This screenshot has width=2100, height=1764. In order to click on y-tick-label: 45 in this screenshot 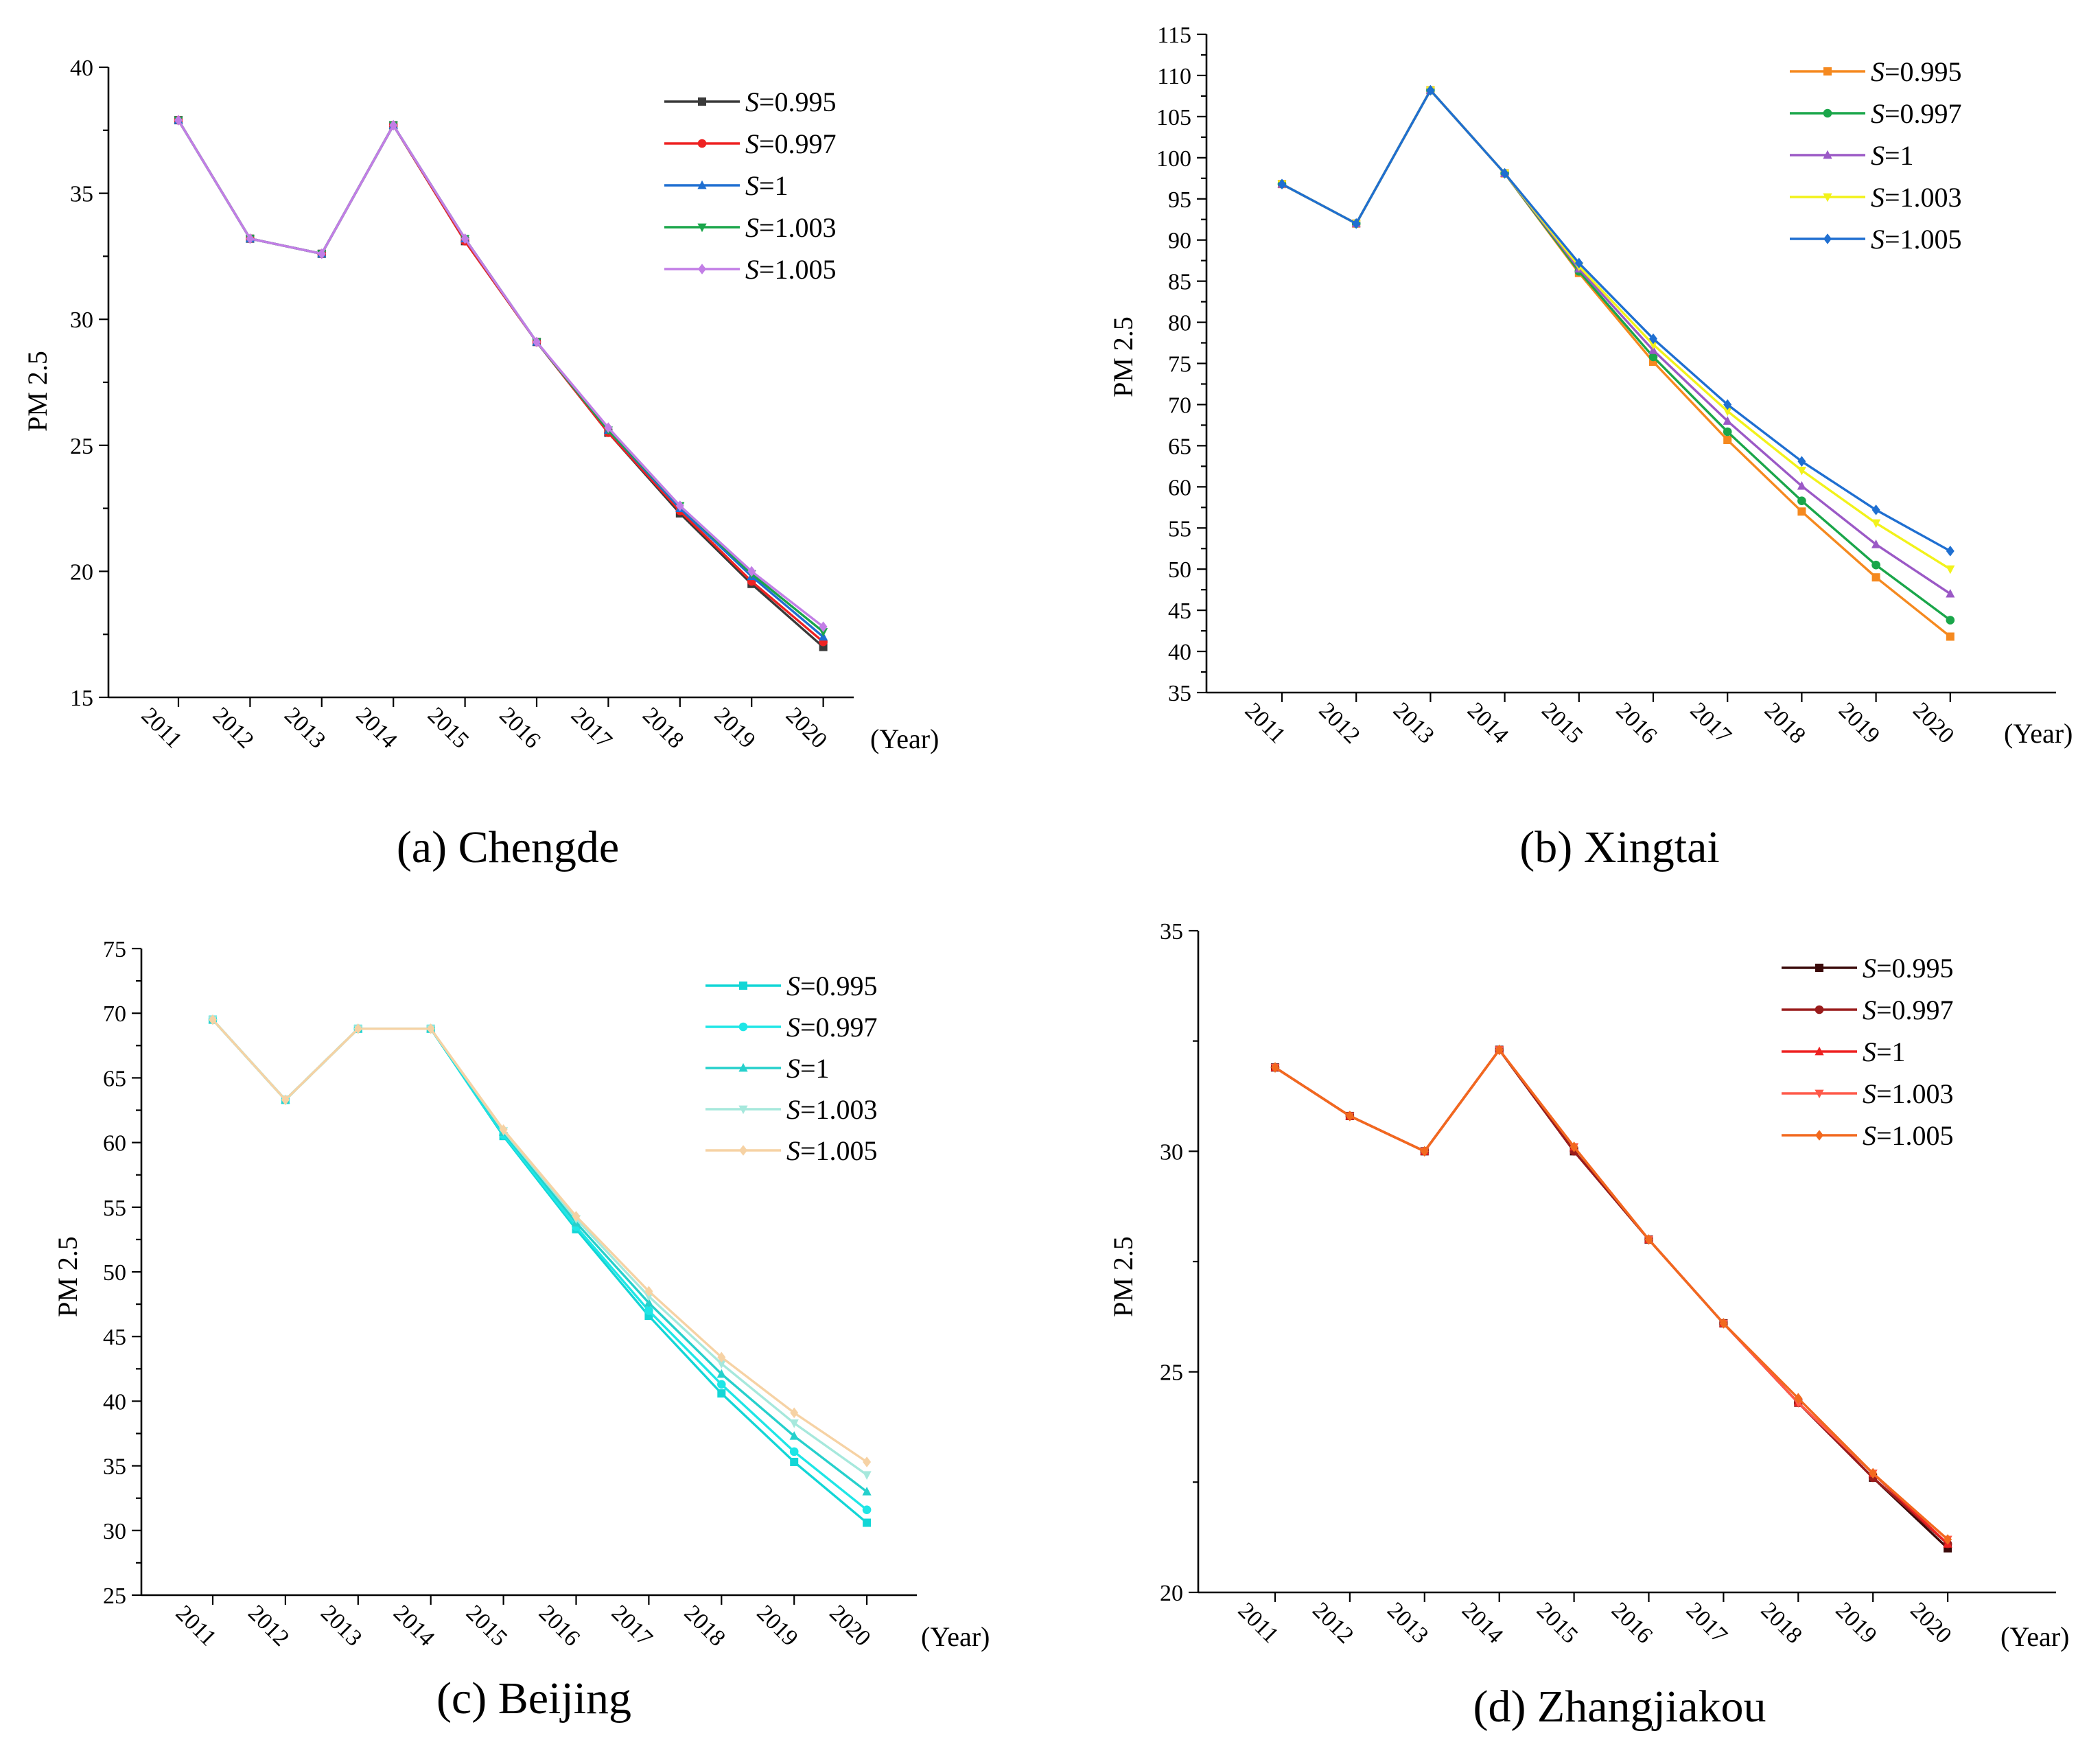, I will do `click(1179, 611)`.